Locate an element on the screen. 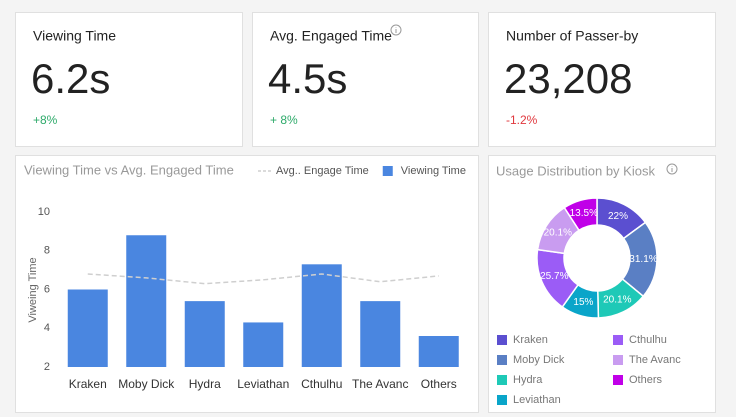 The image size is (736, 417). legend-label: Cthulhu is located at coordinates (648, 340).